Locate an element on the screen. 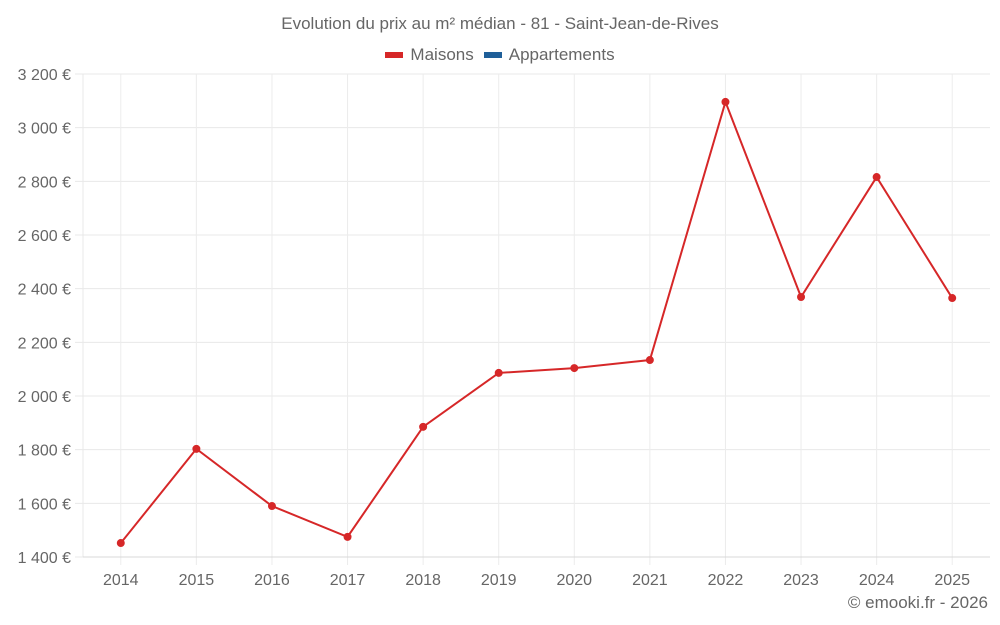 The image size is (1000, 625). x-tick-label: 2021 is located at coordinates (650, 580).